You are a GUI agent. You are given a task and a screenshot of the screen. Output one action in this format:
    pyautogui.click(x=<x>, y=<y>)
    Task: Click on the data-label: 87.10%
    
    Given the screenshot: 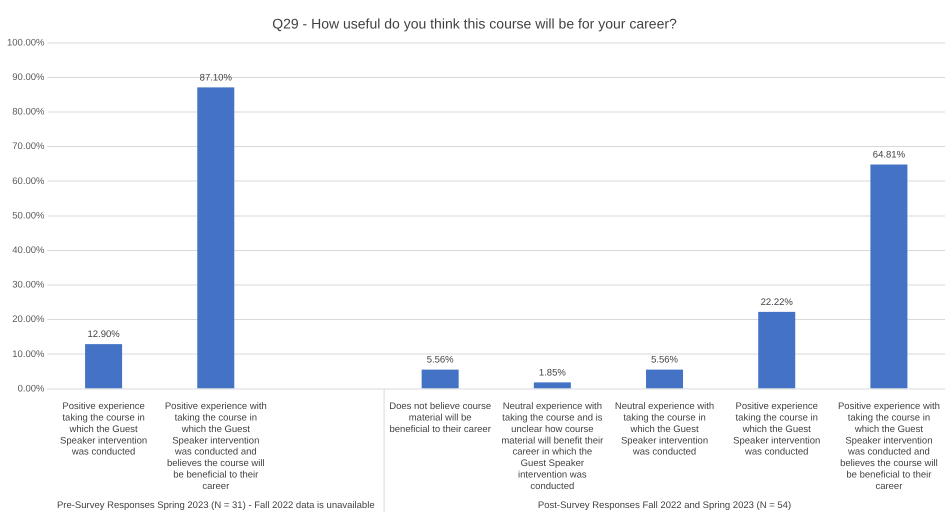 What is the action you would take?
    pyautogui.click(x=216, y=78)
    